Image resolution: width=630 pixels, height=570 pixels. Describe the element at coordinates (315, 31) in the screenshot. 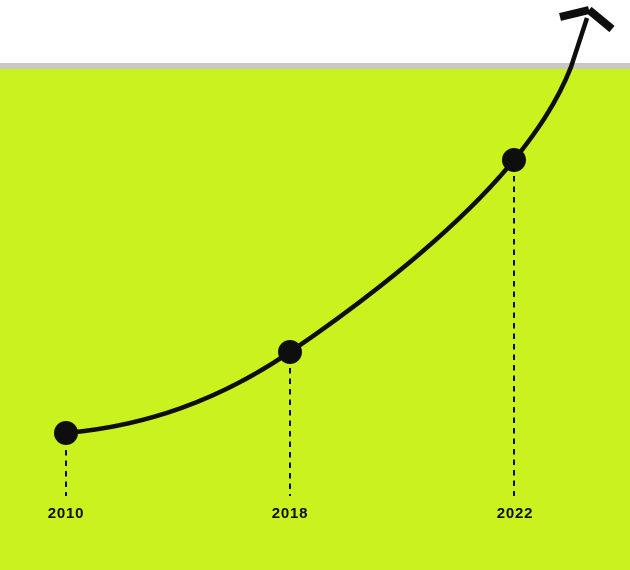

I see `top-whitespace-band` at that location.